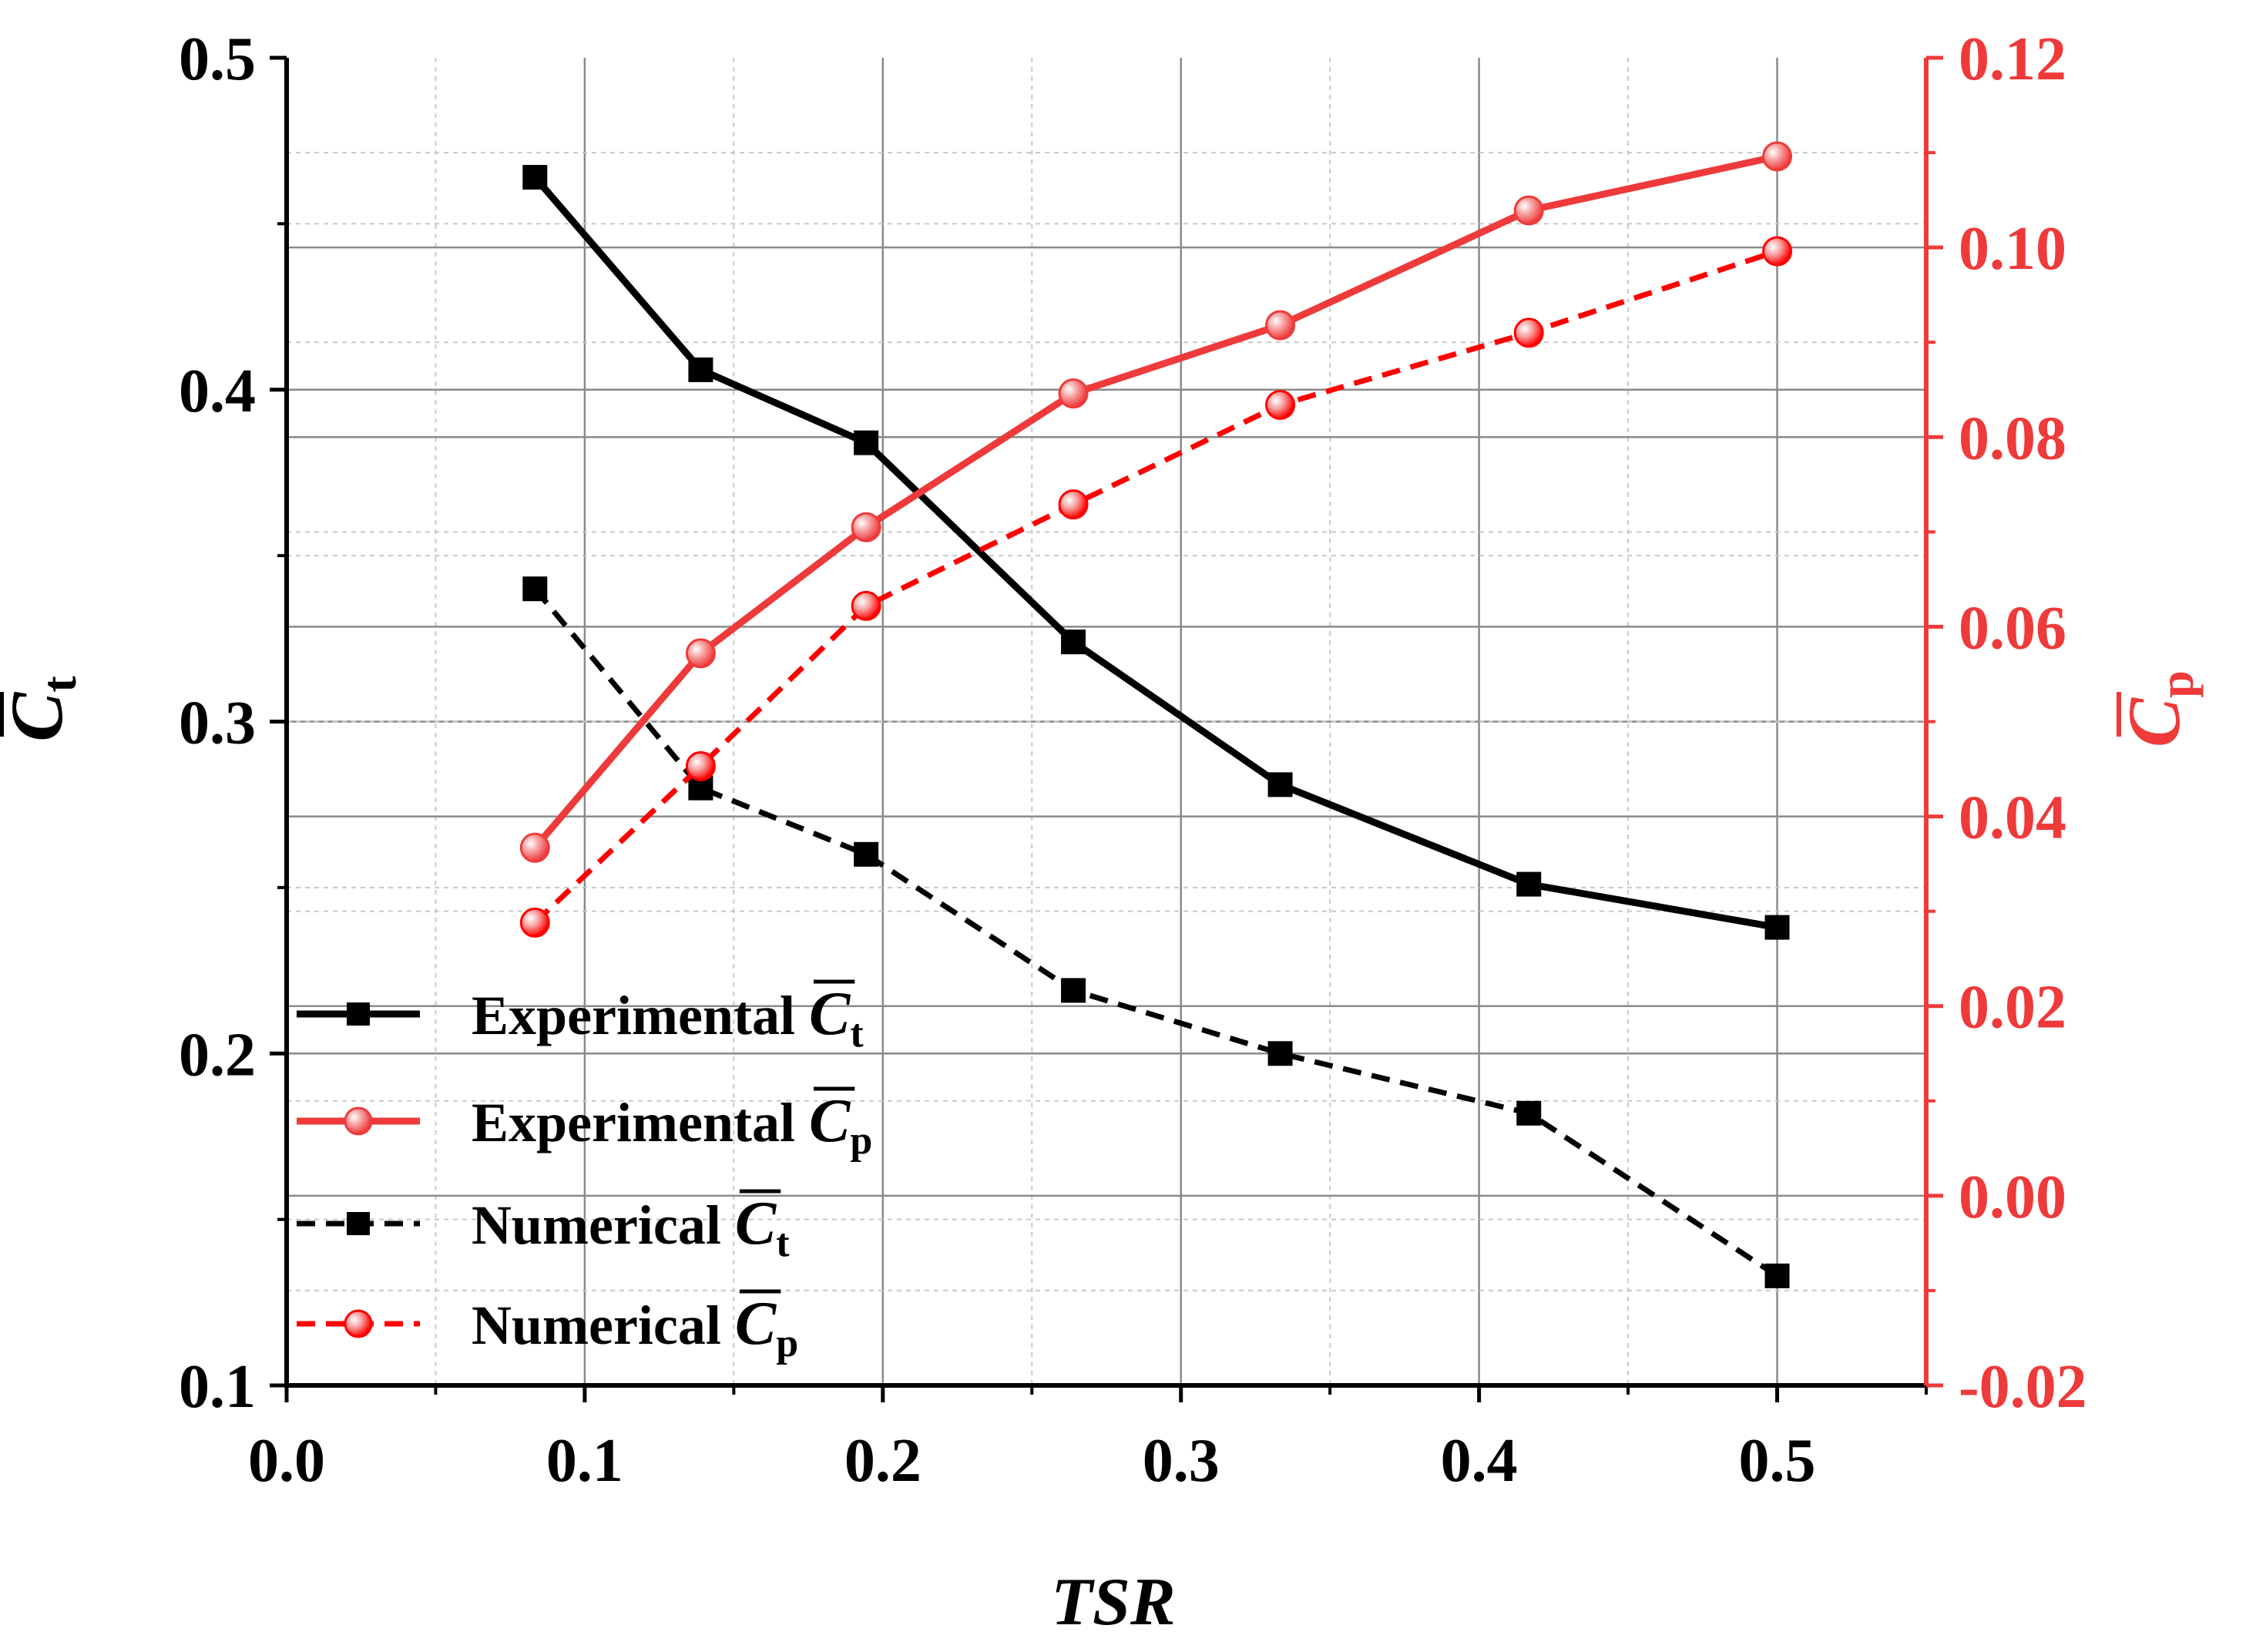 The height and width of the screenshot is (1652, 2266). I want to click on legend-label: Numerical Ct, so click(631, 1228).